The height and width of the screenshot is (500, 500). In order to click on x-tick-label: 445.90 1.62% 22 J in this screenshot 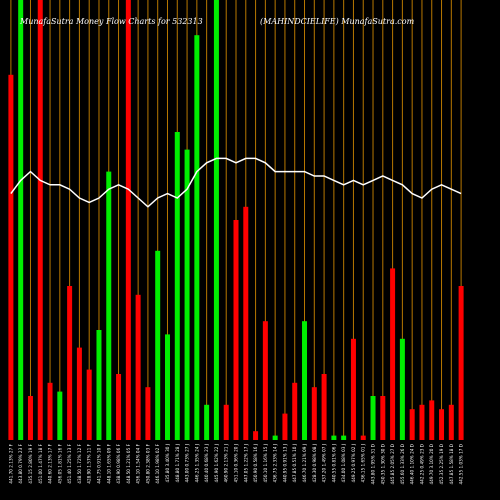, I will do `click(216, 463)`.